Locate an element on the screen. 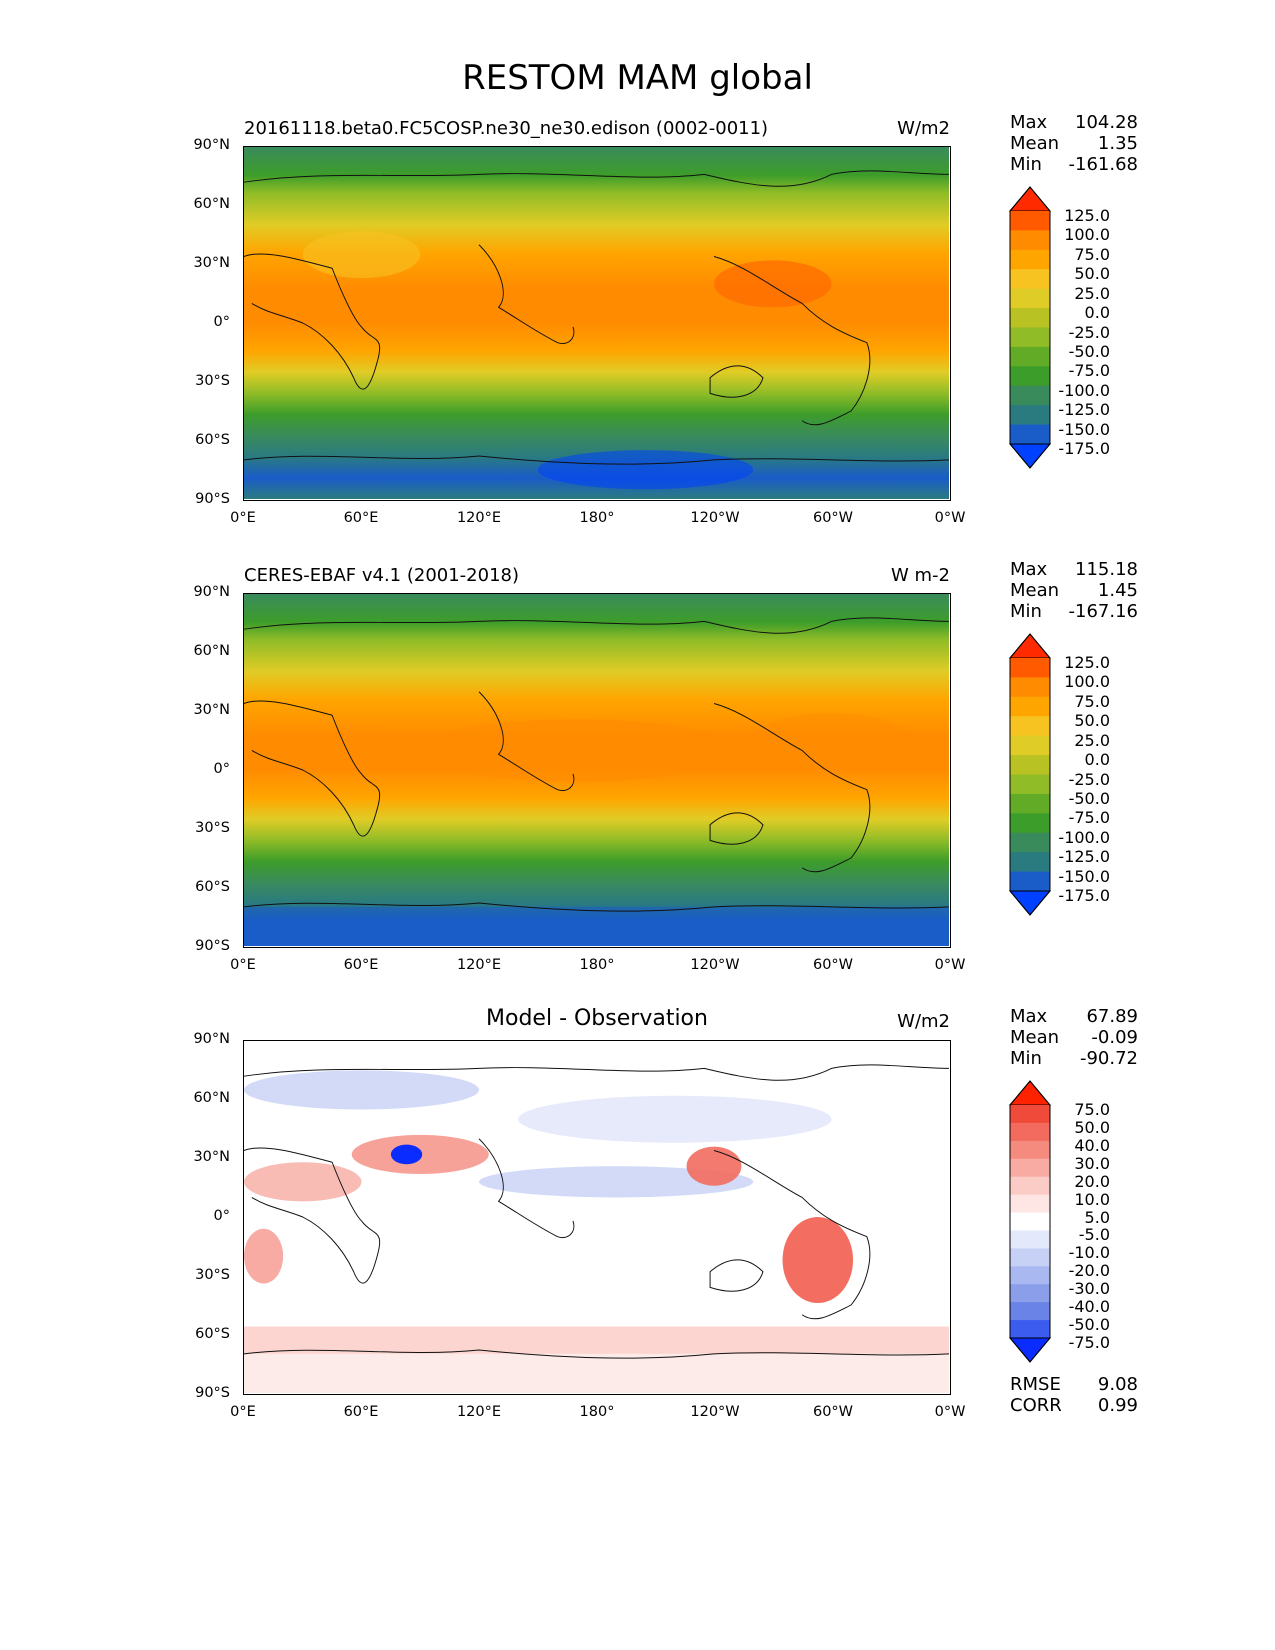  colorbar-tick-label: -125.0 is located at coordinates (1084, 410).